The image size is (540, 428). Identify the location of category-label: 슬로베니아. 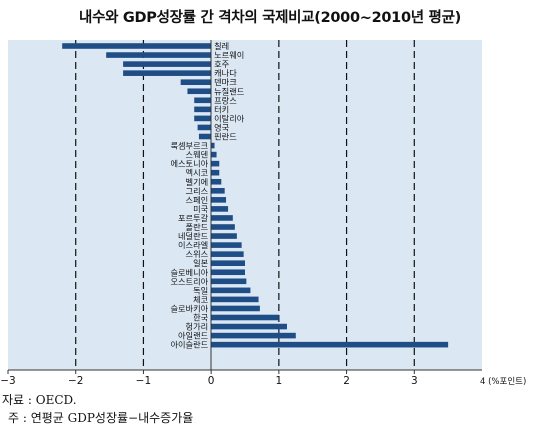
(189, 272).